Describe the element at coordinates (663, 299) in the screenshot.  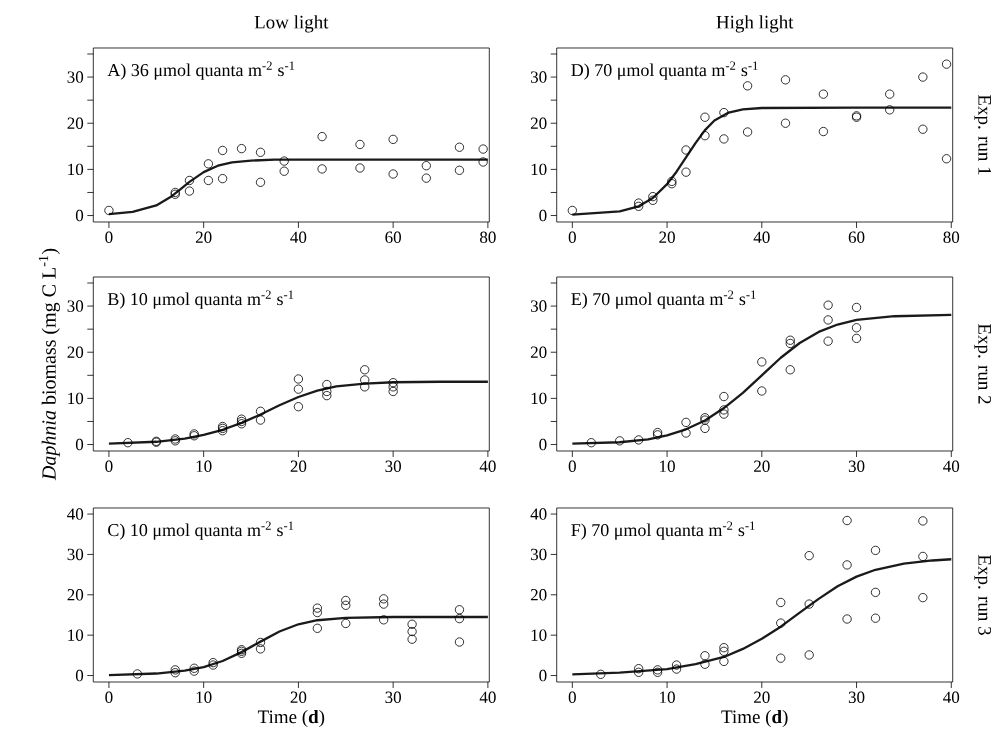
I see `annotation: E) 70 μmol quanta m$^{-2}$ s$^{-1}$` at that location.